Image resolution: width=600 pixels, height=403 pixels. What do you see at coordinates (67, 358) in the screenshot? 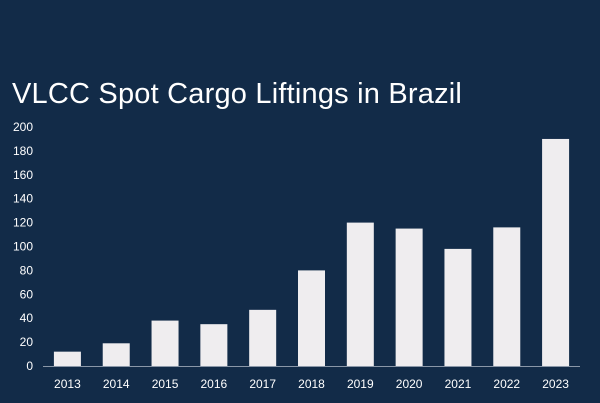
I see `bar-2013` at bounding box center [67, 358].